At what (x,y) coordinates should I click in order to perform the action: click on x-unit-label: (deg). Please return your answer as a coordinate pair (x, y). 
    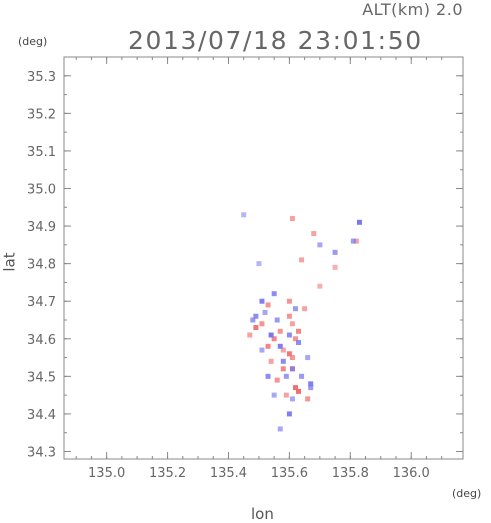
    Looking at the image, I should click on (467, 493).